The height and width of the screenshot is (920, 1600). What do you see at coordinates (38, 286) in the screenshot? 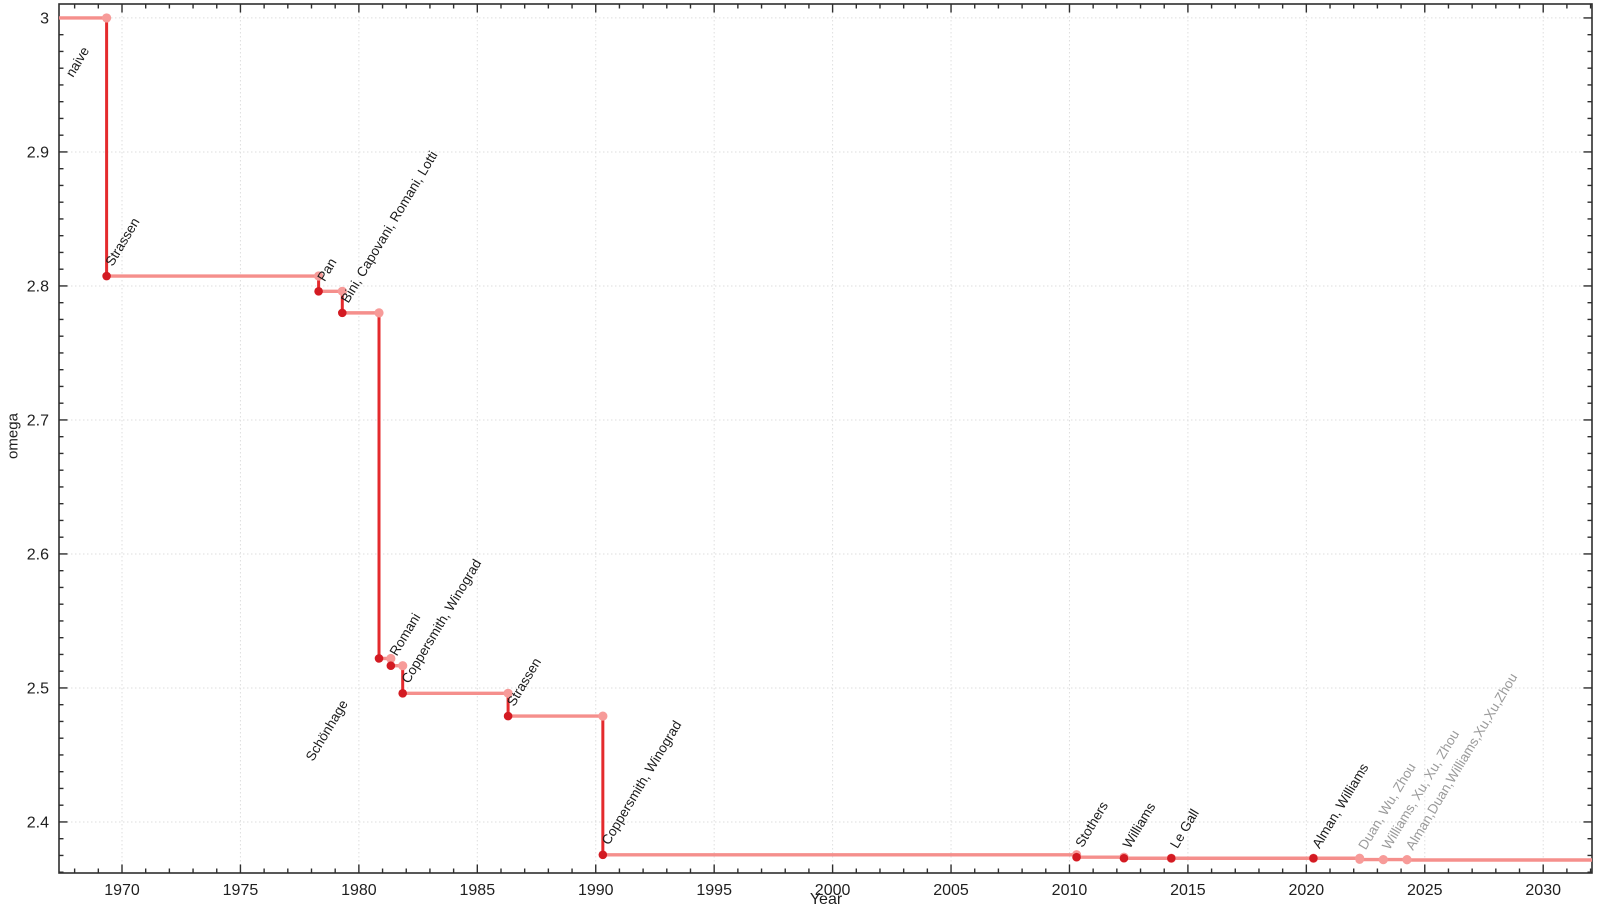
I see `y-tick-label: 2.8` at bounding box center [38, 286].